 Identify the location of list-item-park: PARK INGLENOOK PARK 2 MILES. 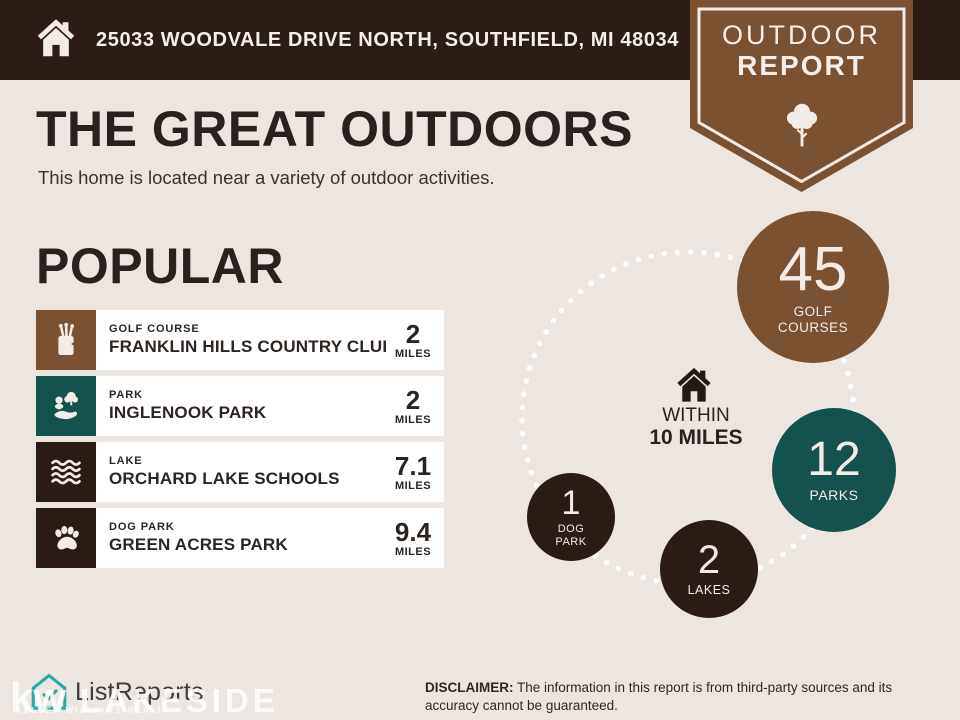
(240, 406).